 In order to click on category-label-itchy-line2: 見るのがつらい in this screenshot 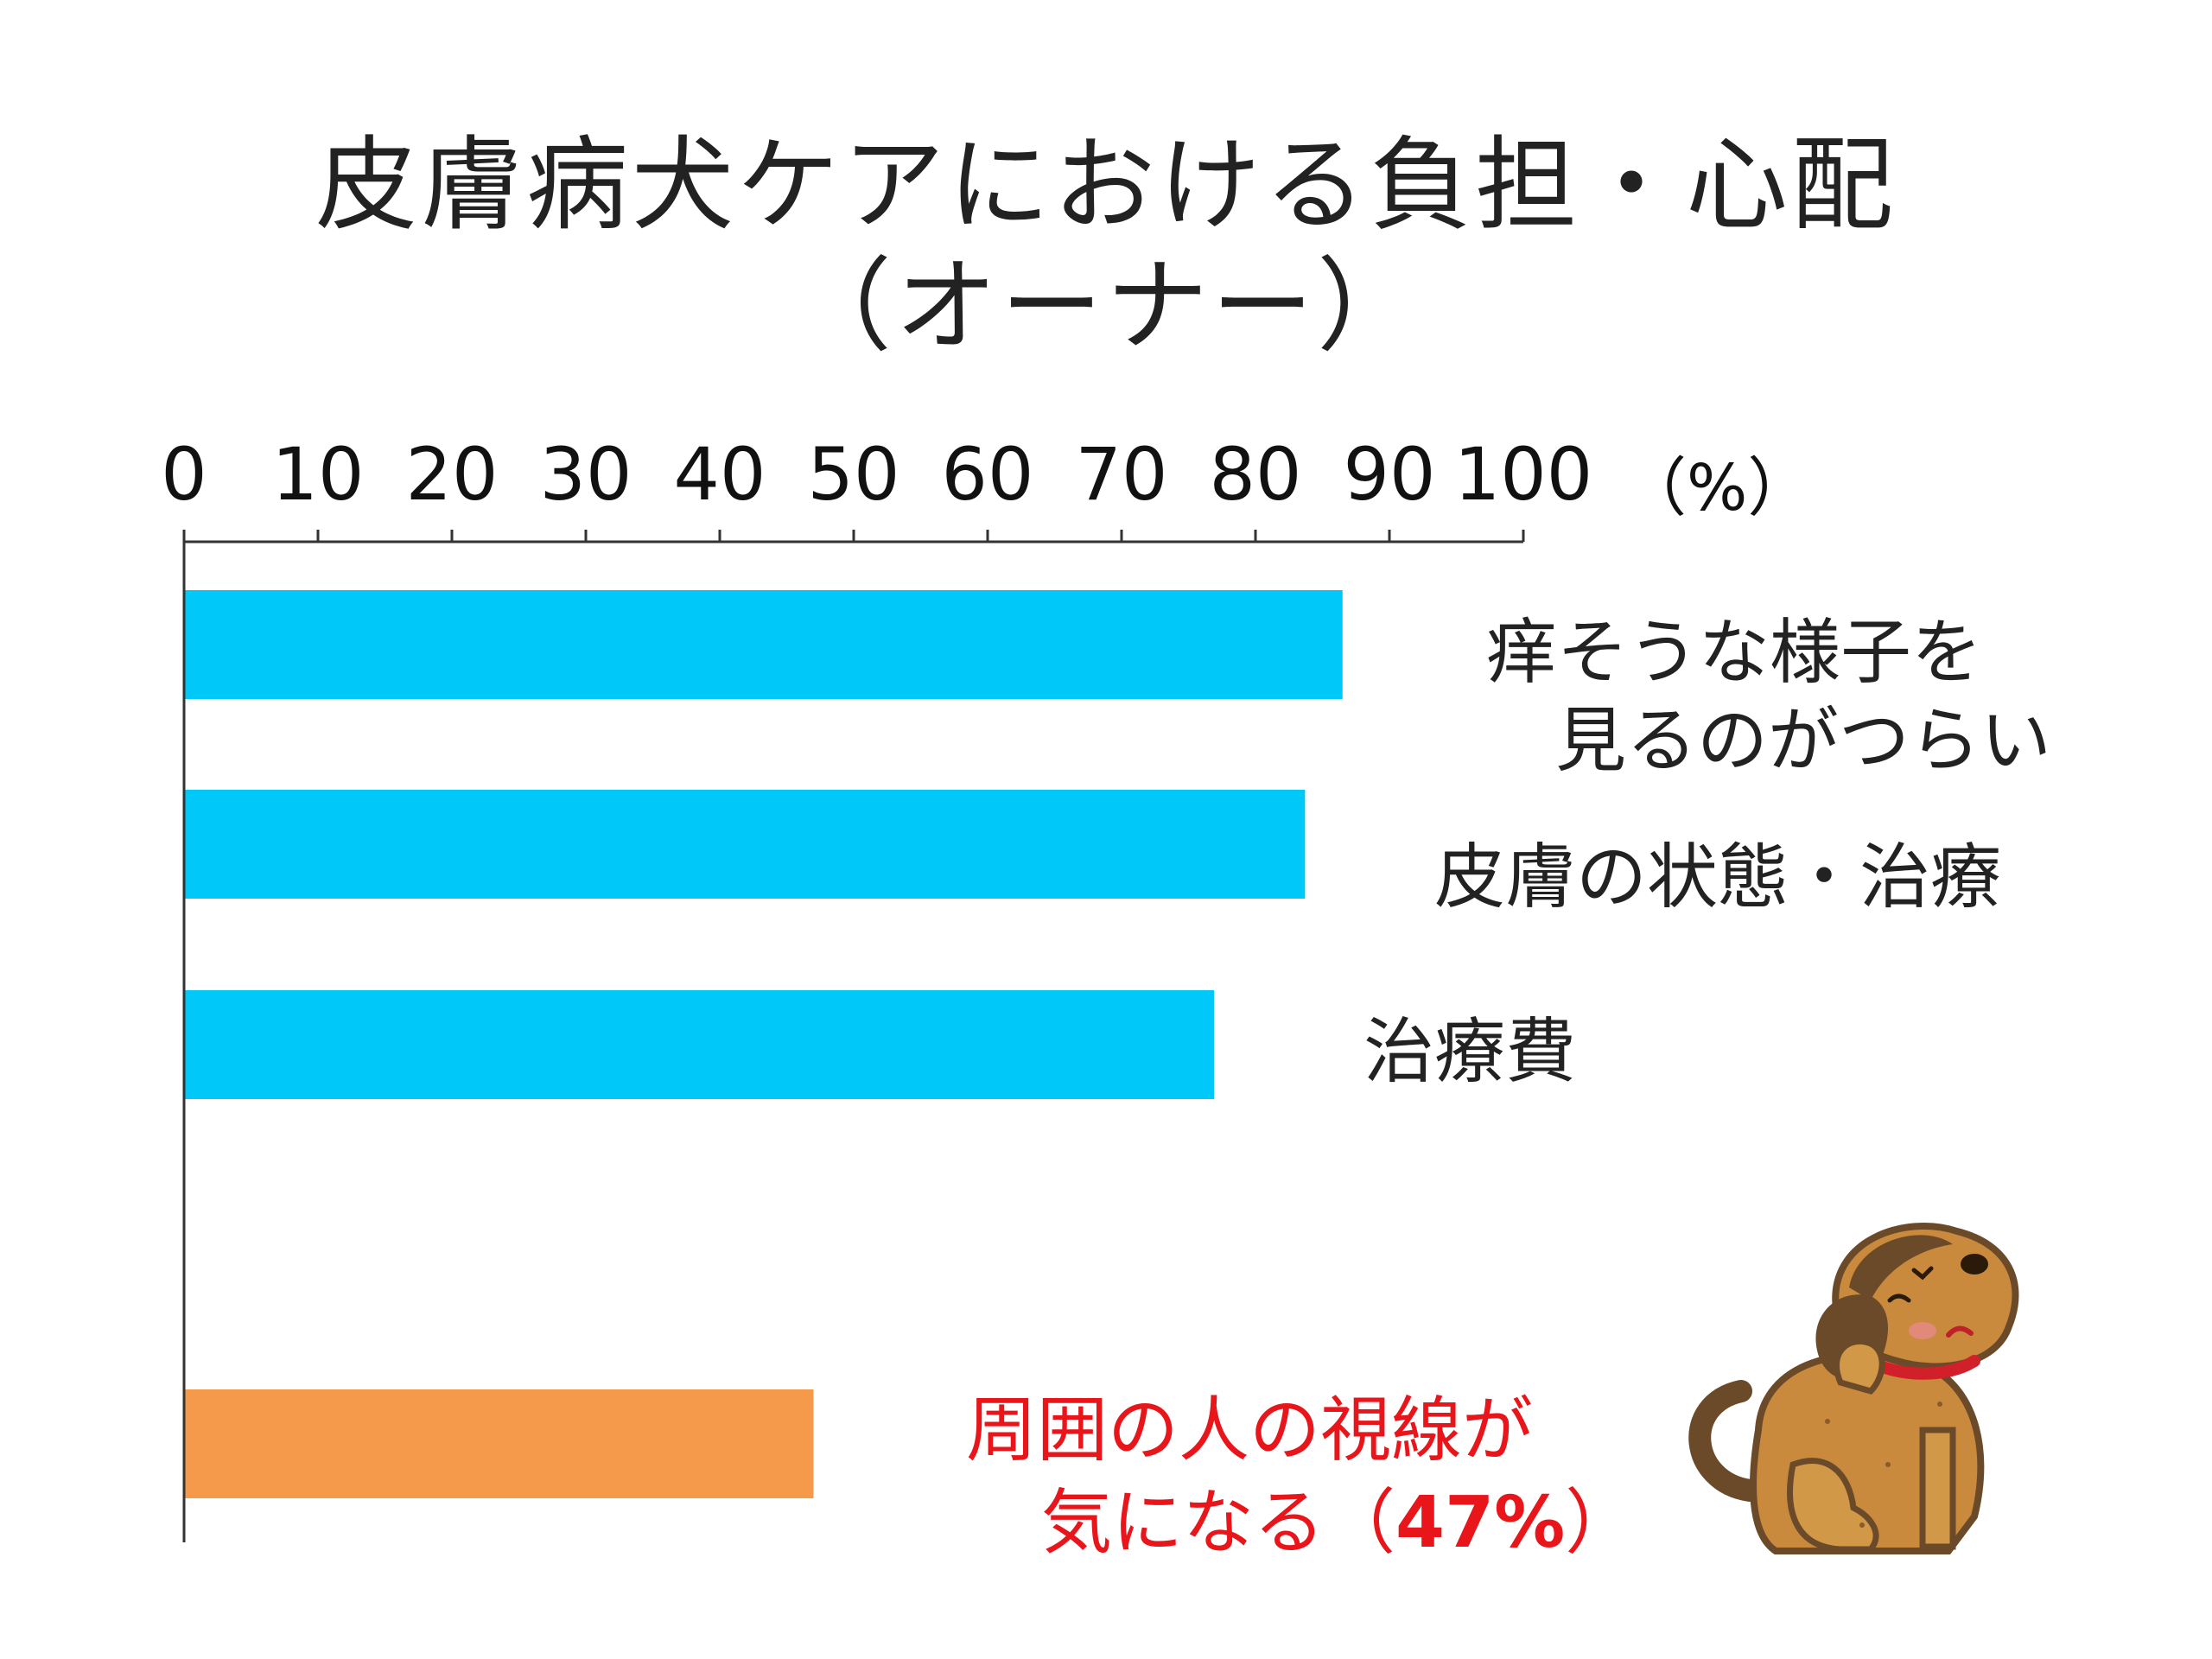, I will do `click(1803, 741)`.